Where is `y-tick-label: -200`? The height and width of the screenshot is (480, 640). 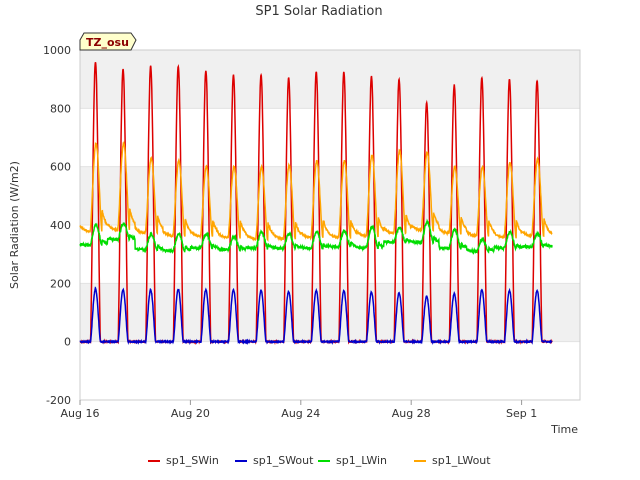 y-tick-label: -200 is located at coordinates (58, 400).